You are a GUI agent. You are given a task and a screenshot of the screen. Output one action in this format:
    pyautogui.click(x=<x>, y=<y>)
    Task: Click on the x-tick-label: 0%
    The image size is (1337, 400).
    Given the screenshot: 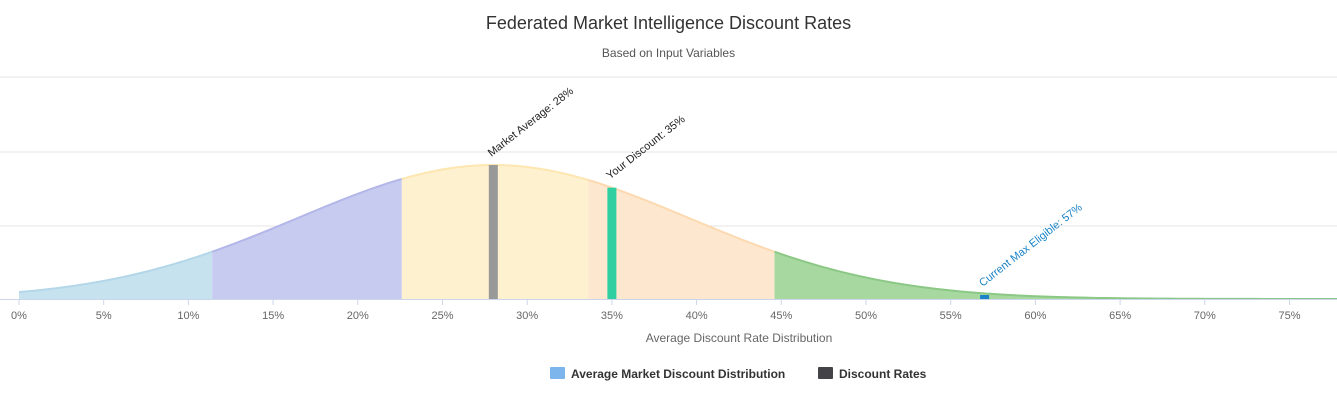 What is the action you would take?
    pyautogui.click(x=19, y=316)
    